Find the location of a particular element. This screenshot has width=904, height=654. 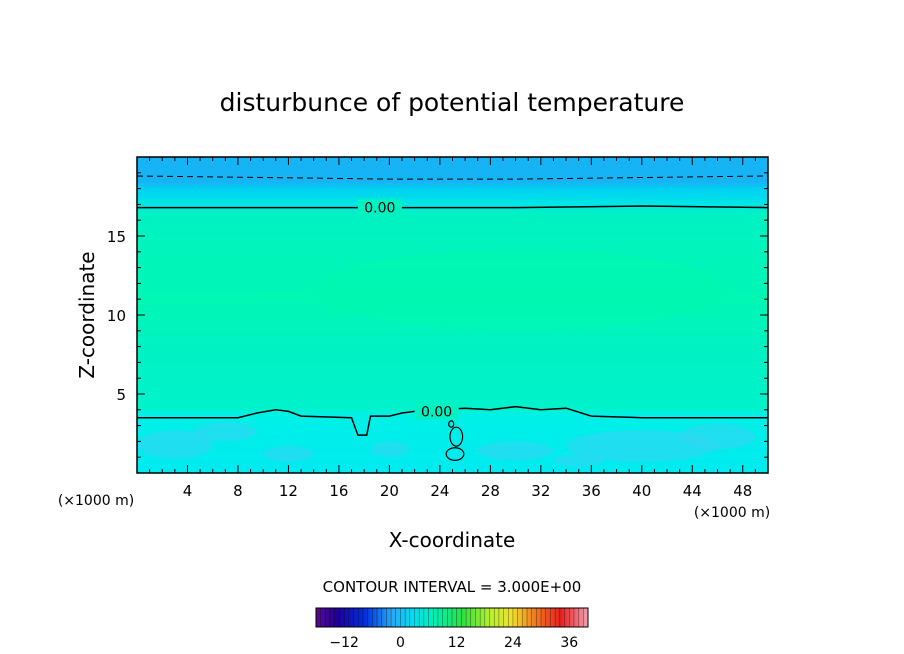

colorbar-tick-label: 24 is located at coordinates (513, 643).